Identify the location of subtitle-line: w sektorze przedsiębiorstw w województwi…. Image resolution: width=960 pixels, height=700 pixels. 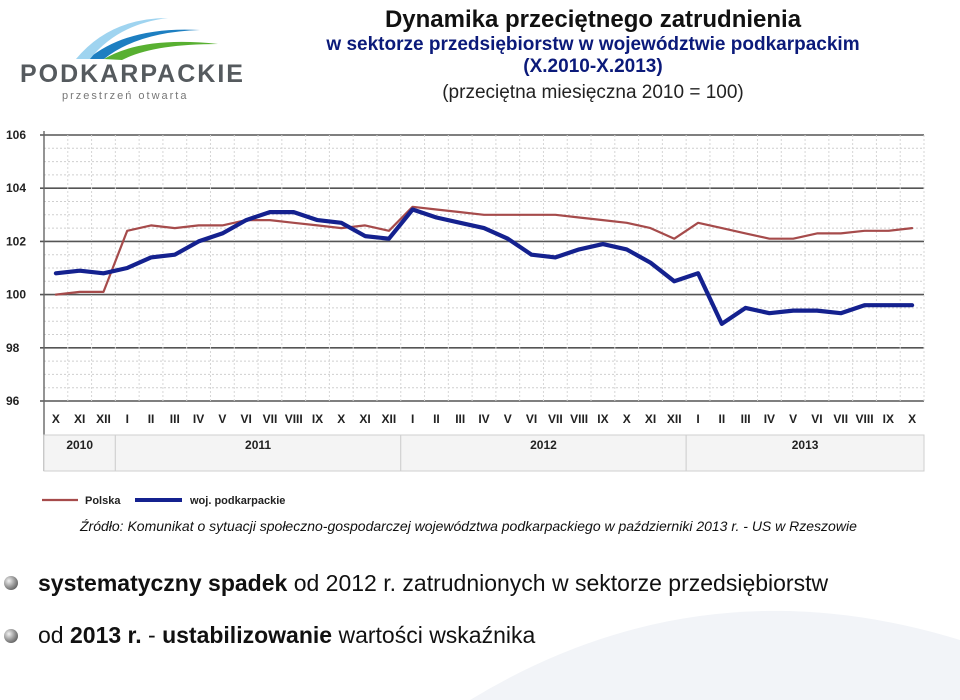
(593, 44).